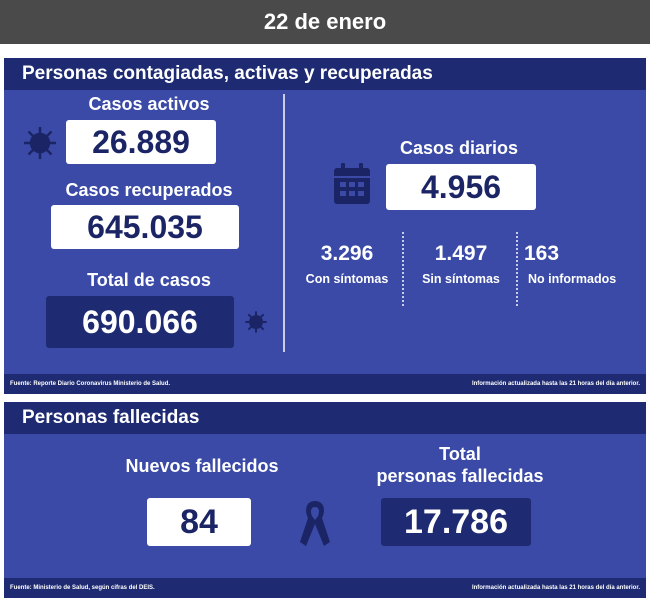  Describe the element at coordinates (325, 418) in the screenshot. I see `fallecidas-title-bar: Personas fallecidas` at that location.